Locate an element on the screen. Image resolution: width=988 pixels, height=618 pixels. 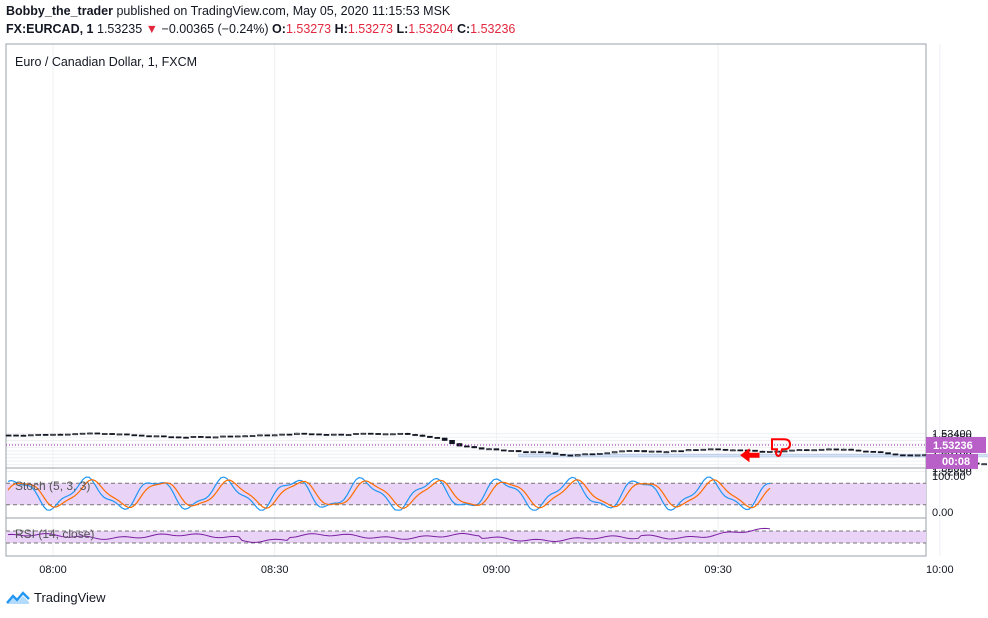
tradingview-logo-icon is located at coordinates (18, 597).